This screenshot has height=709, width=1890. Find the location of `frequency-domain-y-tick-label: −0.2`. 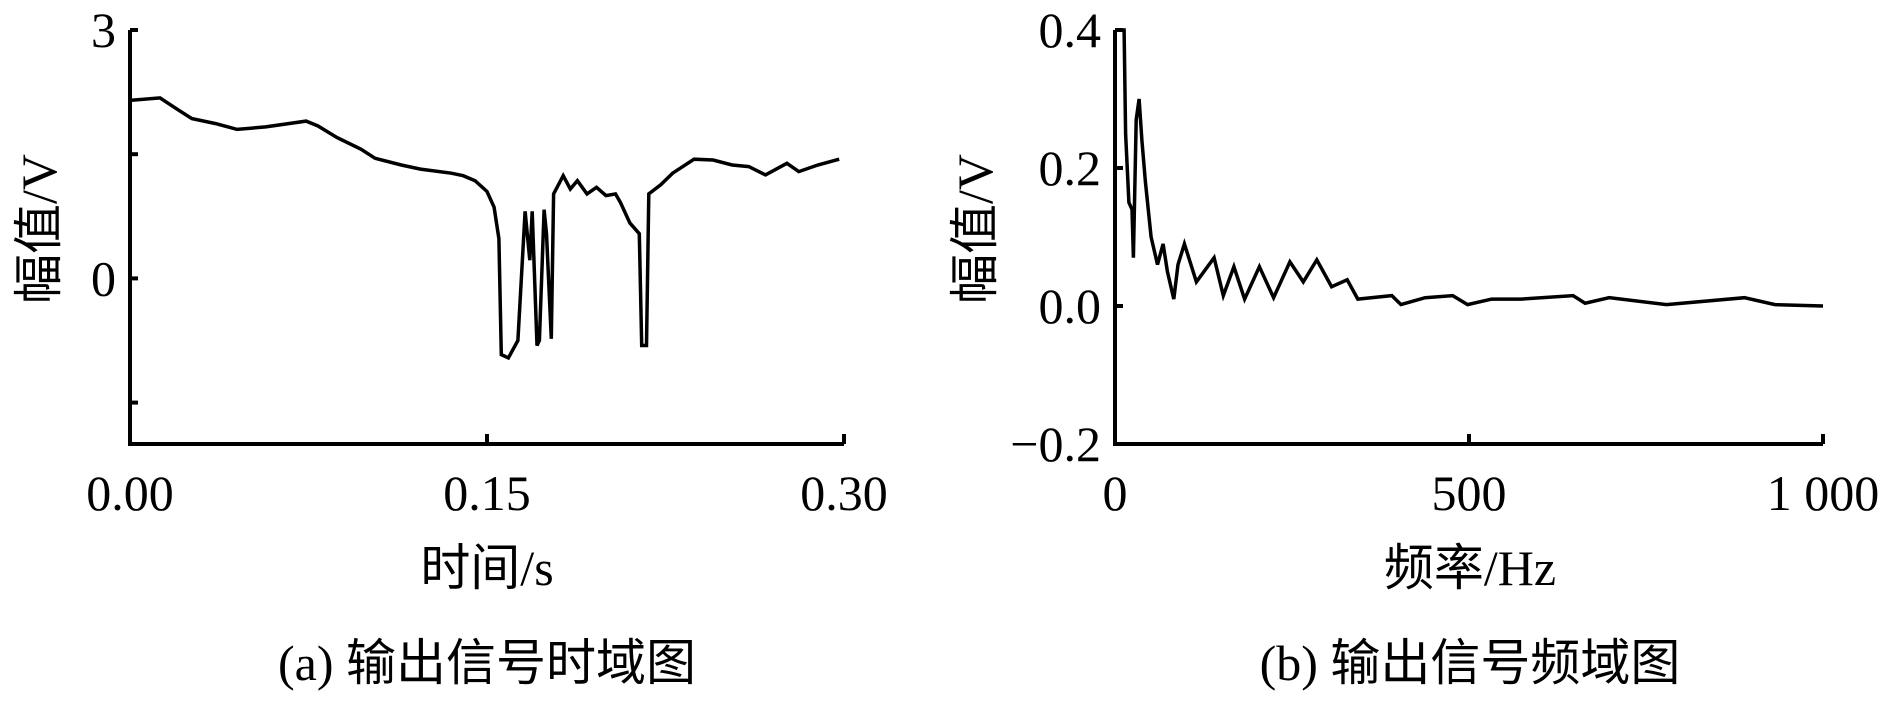

frequency-domain-y-tick-label: −0.2 is located at coordinates (1055, 444).